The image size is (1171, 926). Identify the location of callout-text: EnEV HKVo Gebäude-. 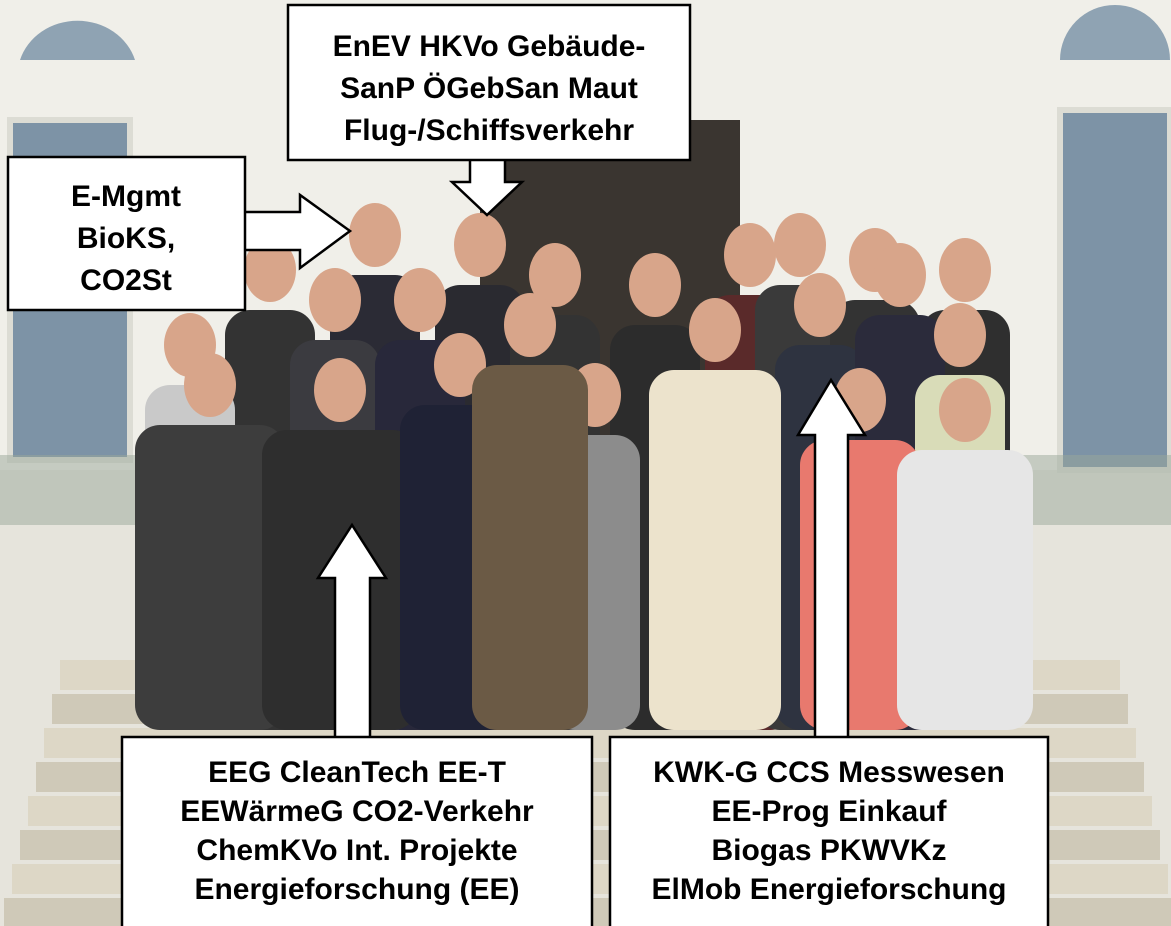
(489, 46).